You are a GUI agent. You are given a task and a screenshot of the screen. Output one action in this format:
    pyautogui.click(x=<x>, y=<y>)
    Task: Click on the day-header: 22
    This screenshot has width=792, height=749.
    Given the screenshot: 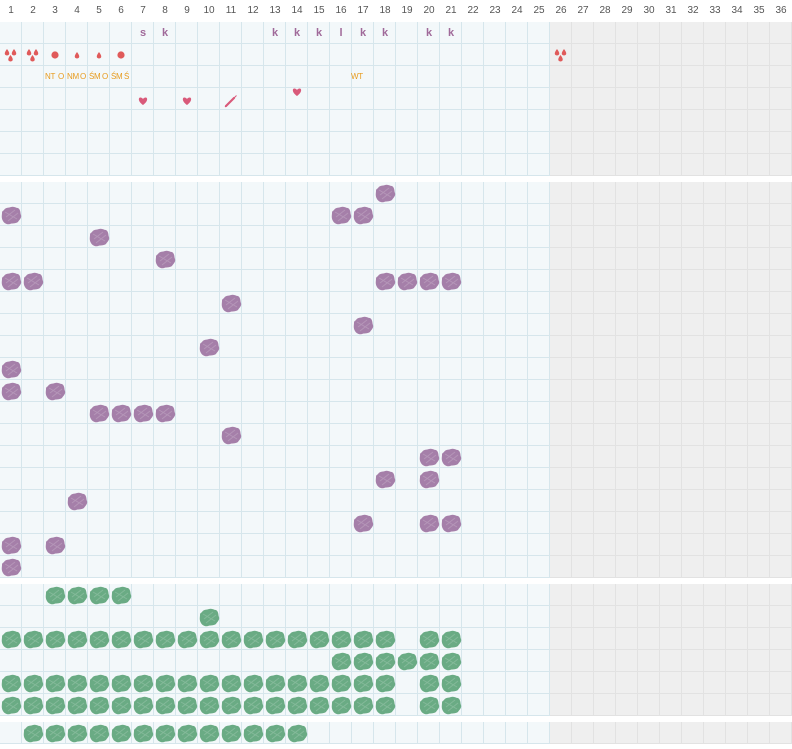 What is the action you would take?
    pyautogui.click(x=473, y=10)
    